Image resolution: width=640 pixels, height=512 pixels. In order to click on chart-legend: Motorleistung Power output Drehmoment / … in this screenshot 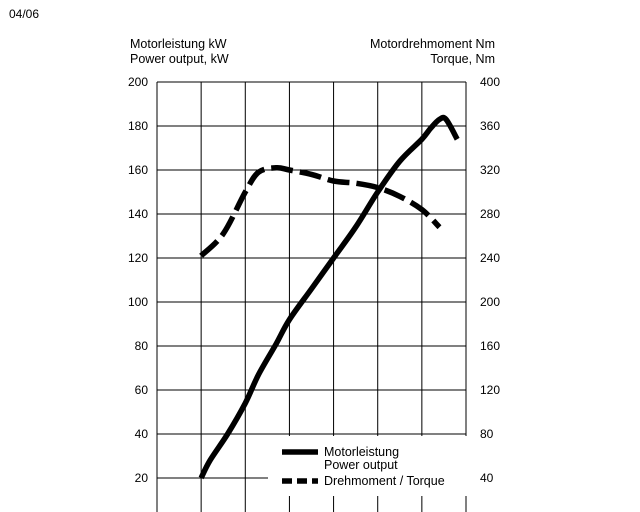, I will do `click(371, 466)`.